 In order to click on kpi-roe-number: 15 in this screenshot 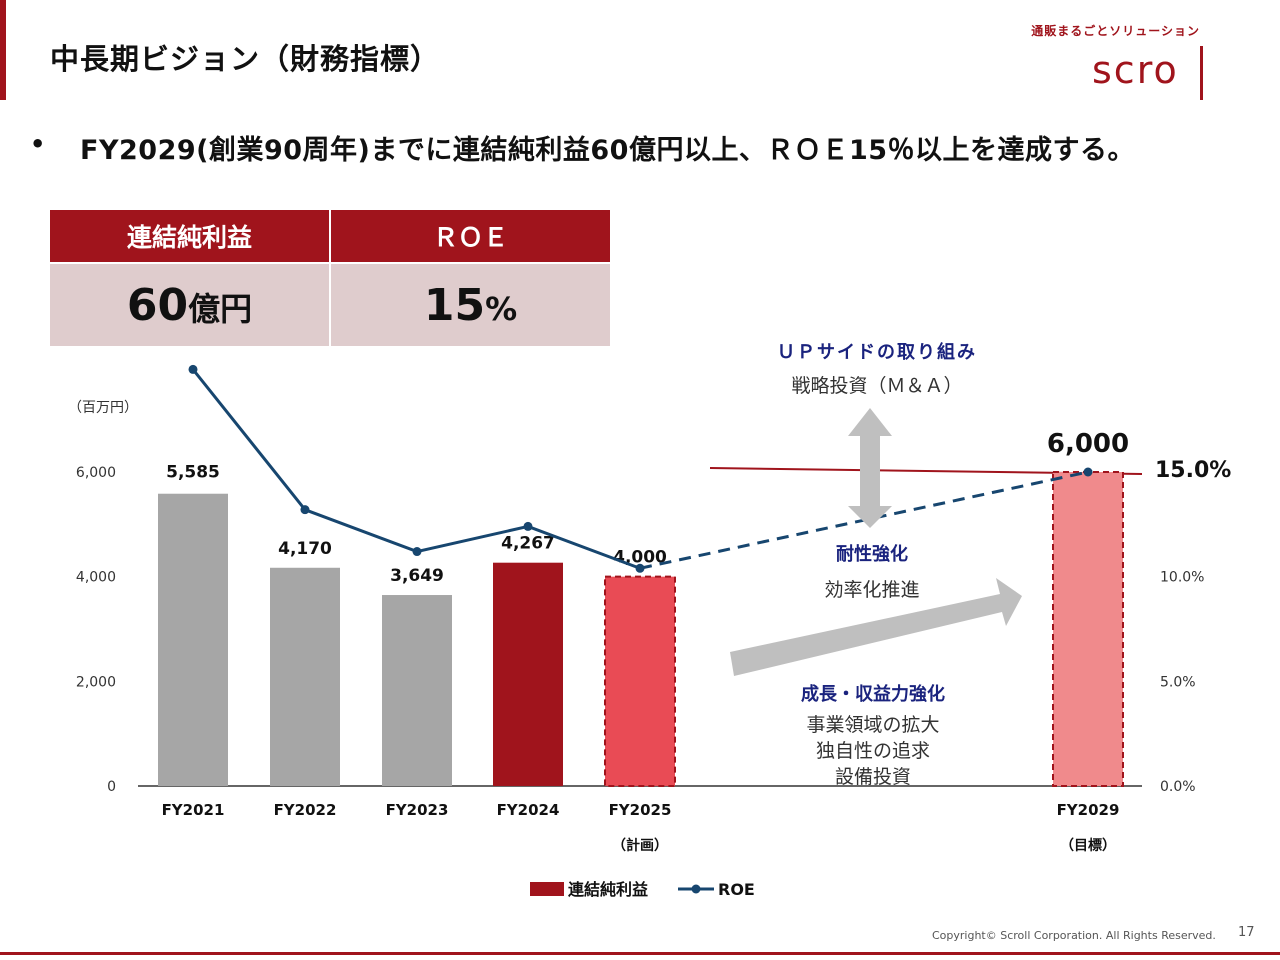, I will do `click(454, 305)`.